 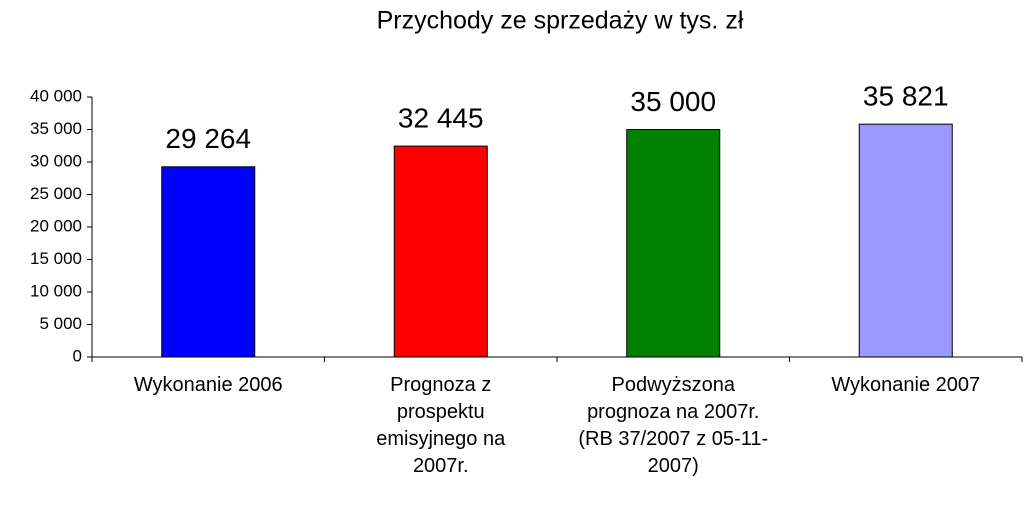 What do you see at coordinates (56, 193) in the screenshot?
I see `y-tick-label: 25 000` at bounding box center [56, 193].